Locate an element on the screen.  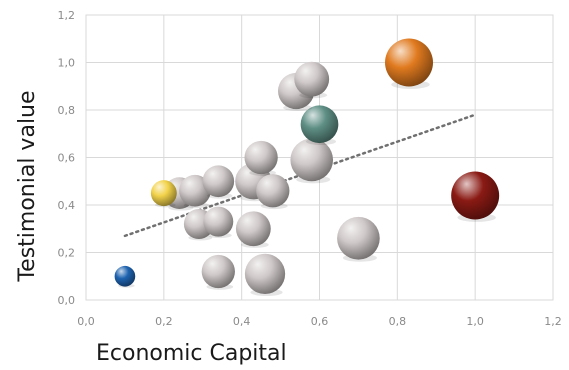
x-tick-label: 1,0 is located at coordinates (475, 321).